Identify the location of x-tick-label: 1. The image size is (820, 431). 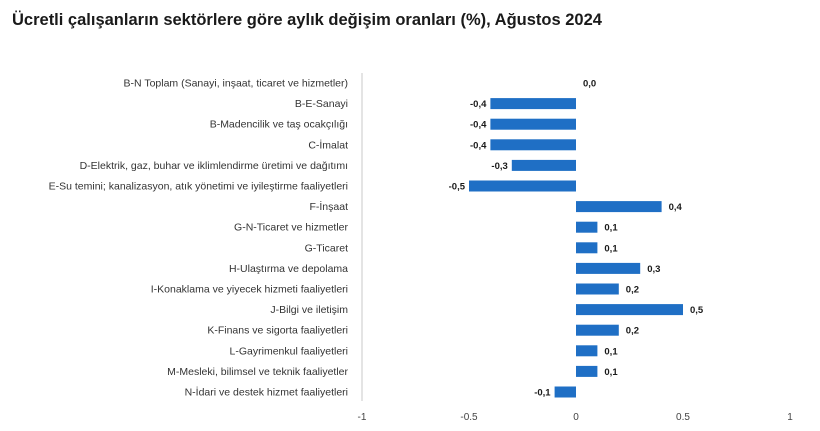
(790, 417).